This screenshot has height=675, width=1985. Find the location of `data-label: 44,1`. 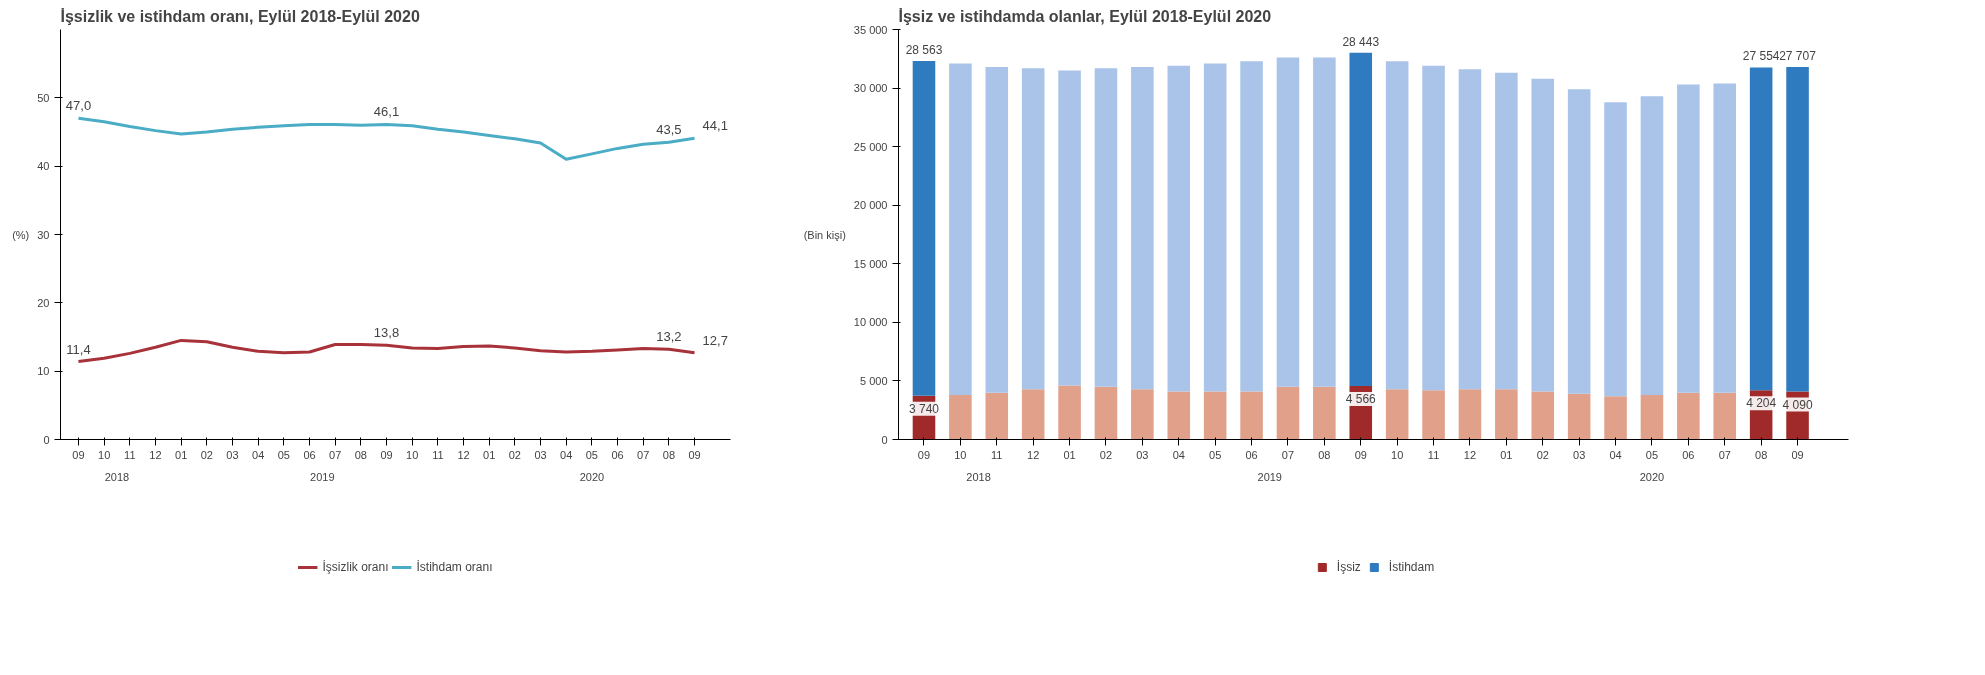

data-label: 44,1 is located at coordinates (715, 126).